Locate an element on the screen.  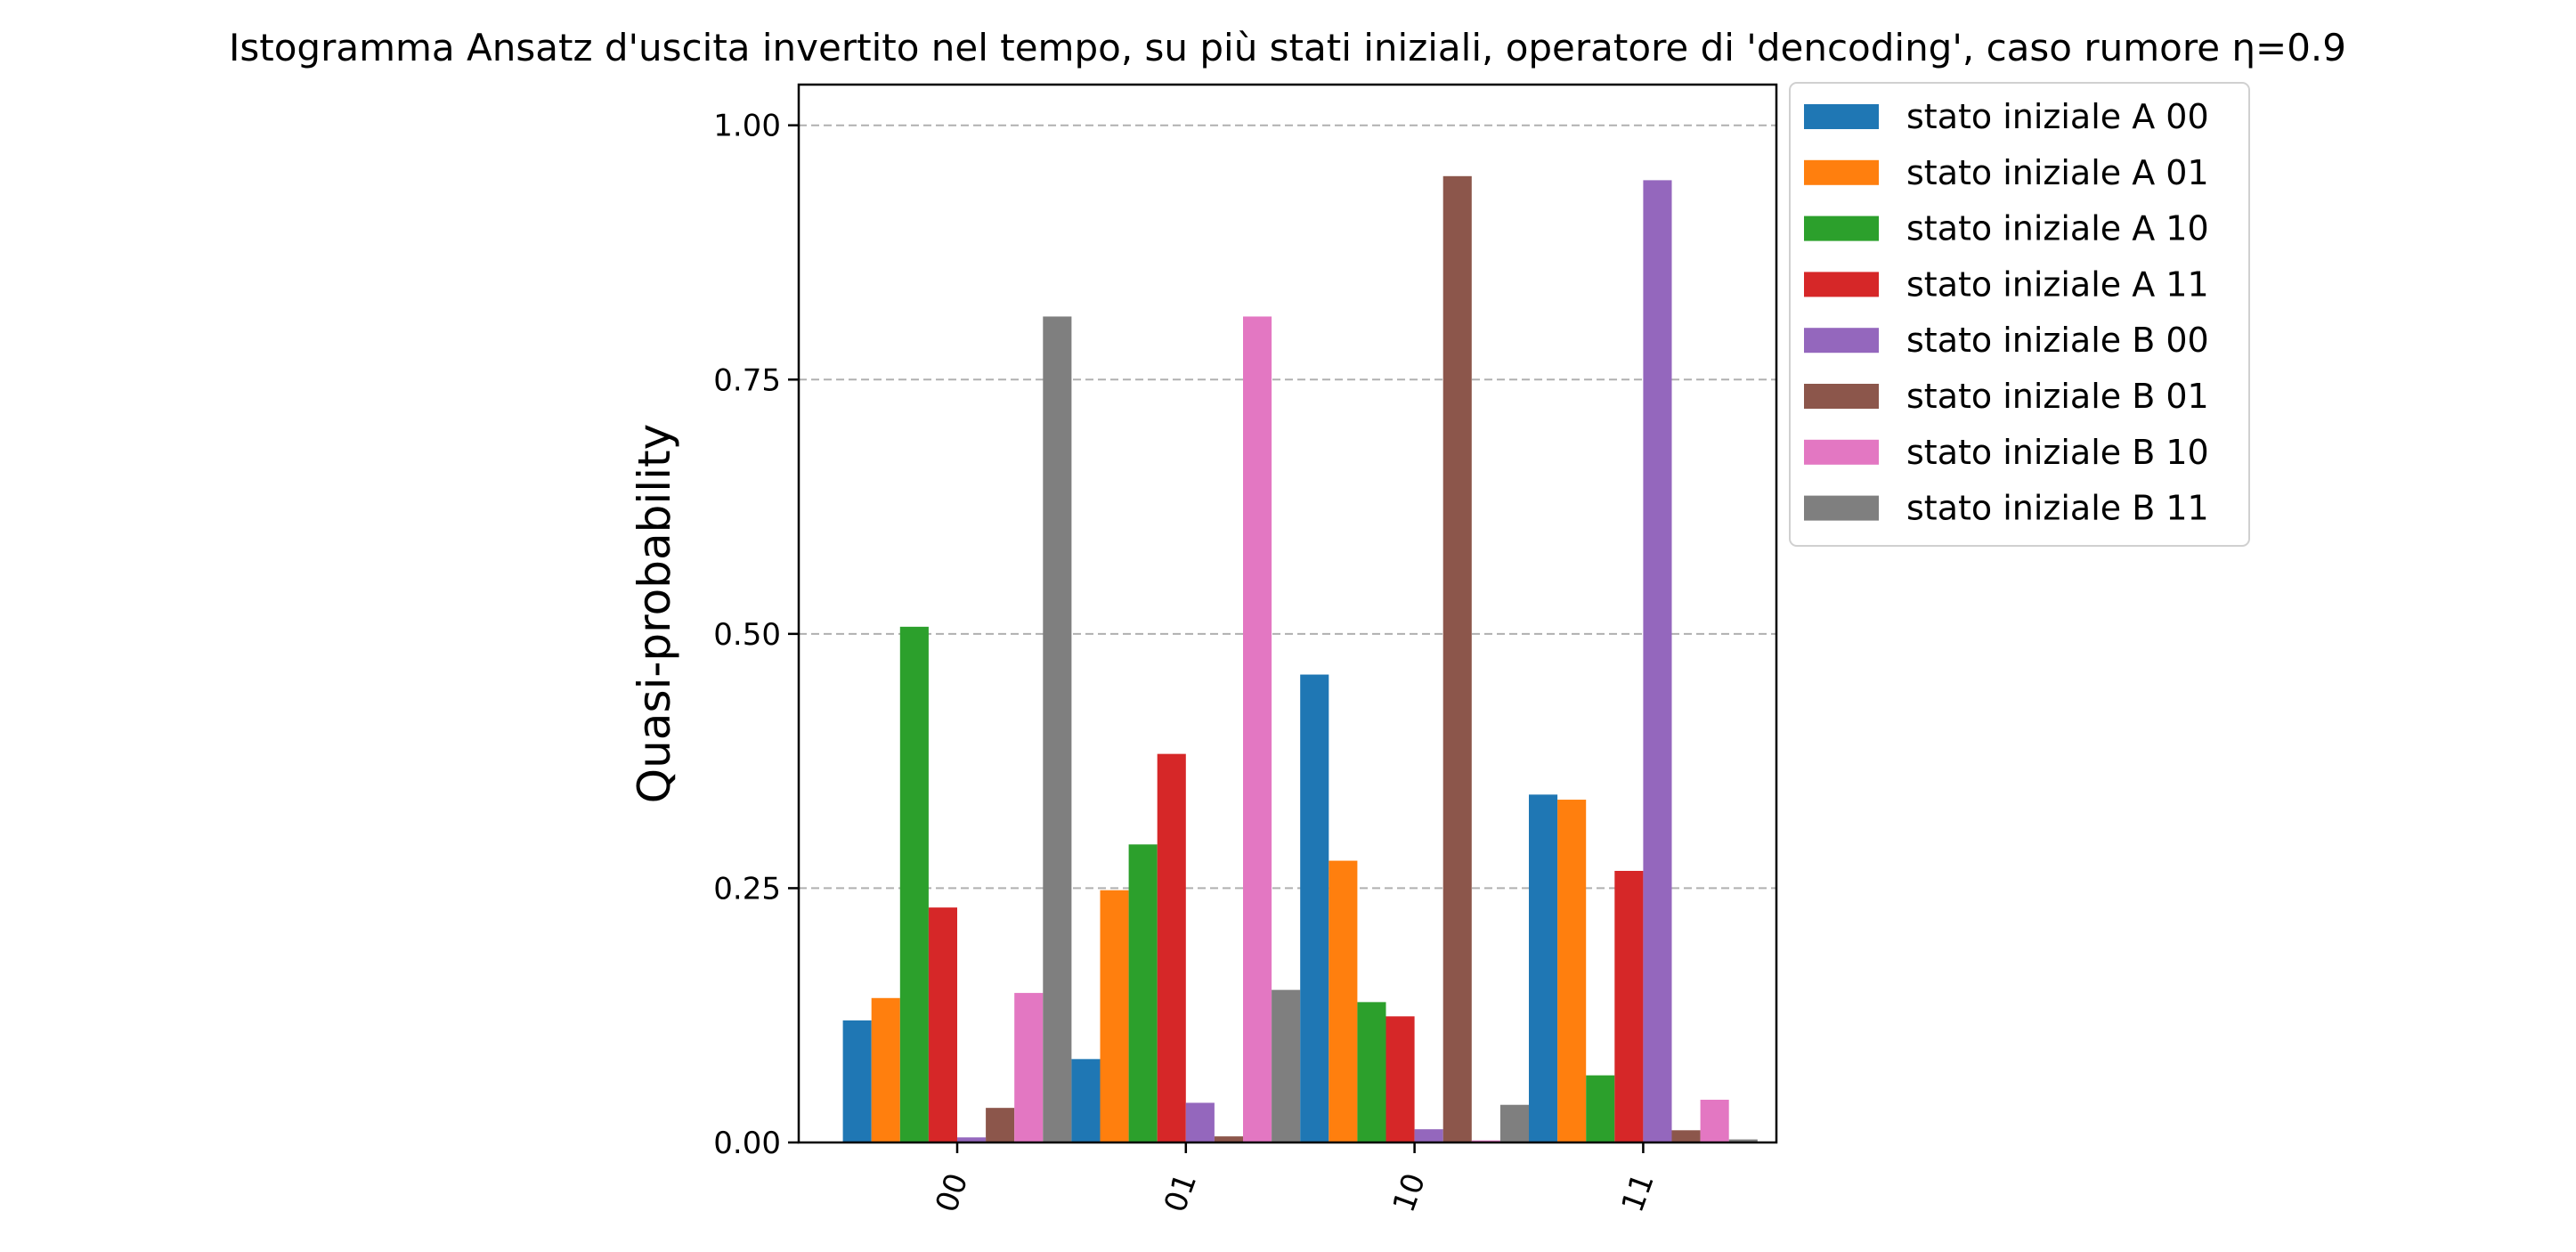
y-tick-label: 0.25 is located at coordinates (747, 888).